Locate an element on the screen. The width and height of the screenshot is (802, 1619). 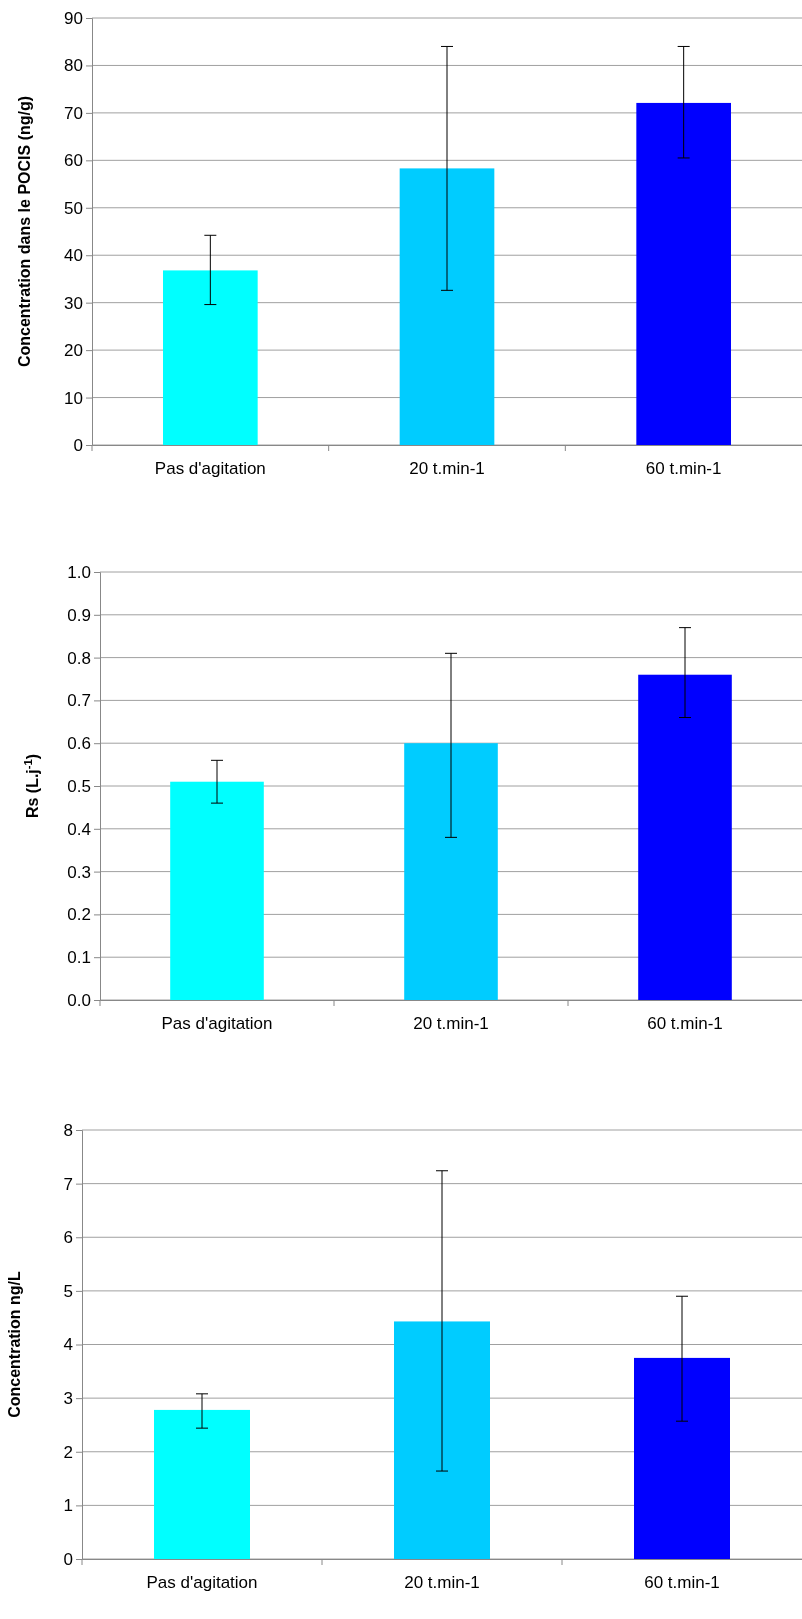
y-tick-label: 0.4 is located at coordinates (79, 829).